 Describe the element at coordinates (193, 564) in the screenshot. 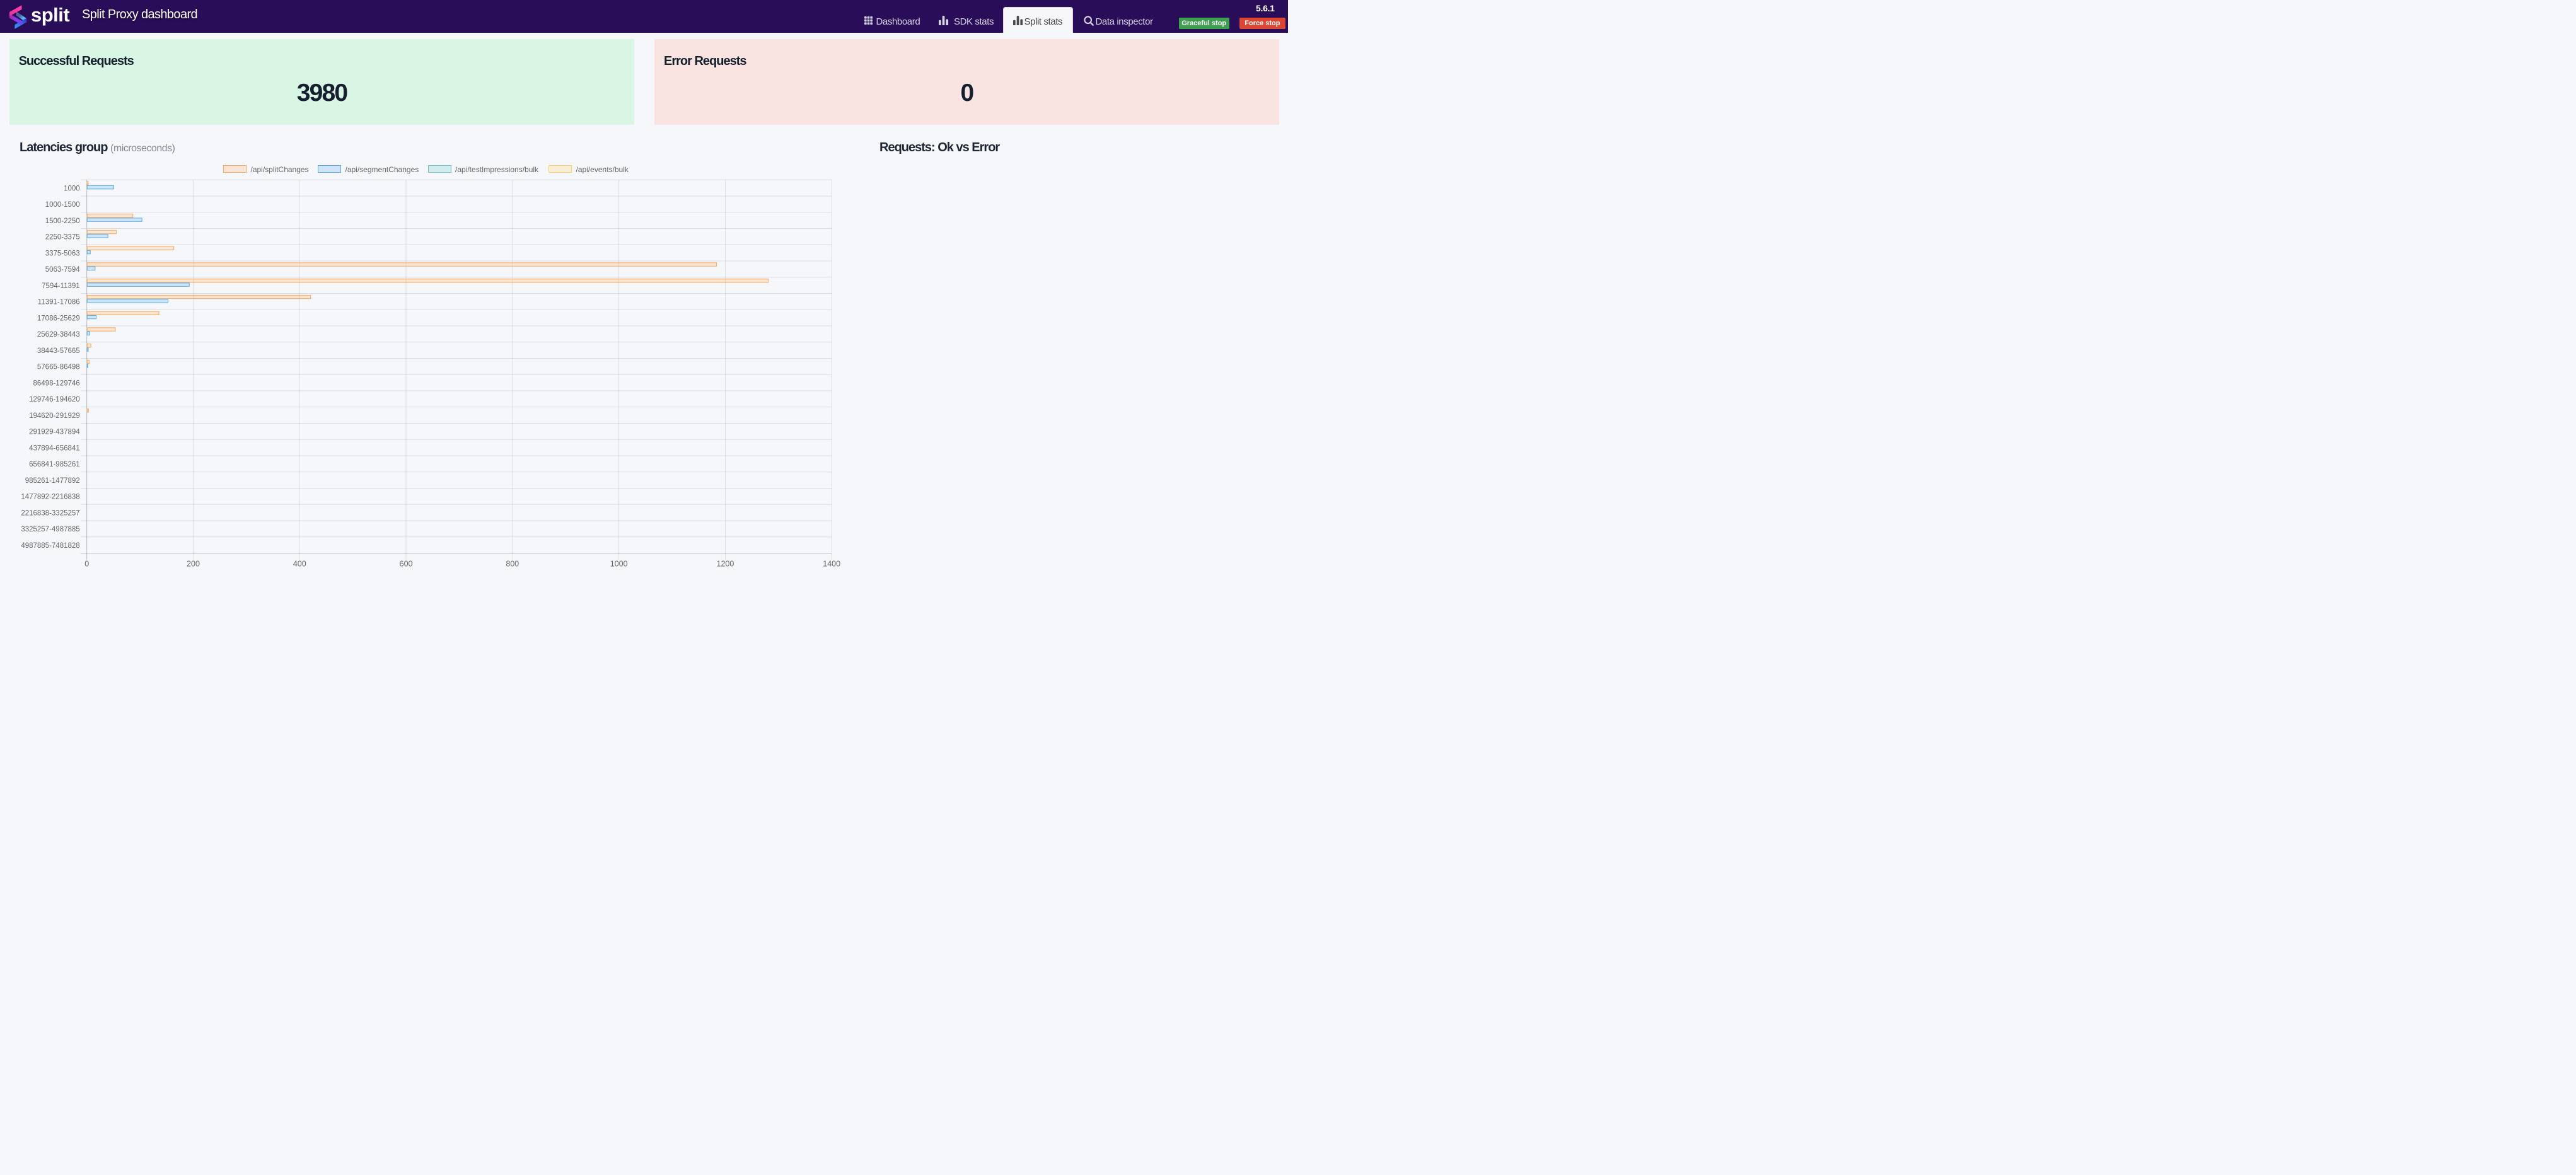

I see `svg-text: 200` at that location.